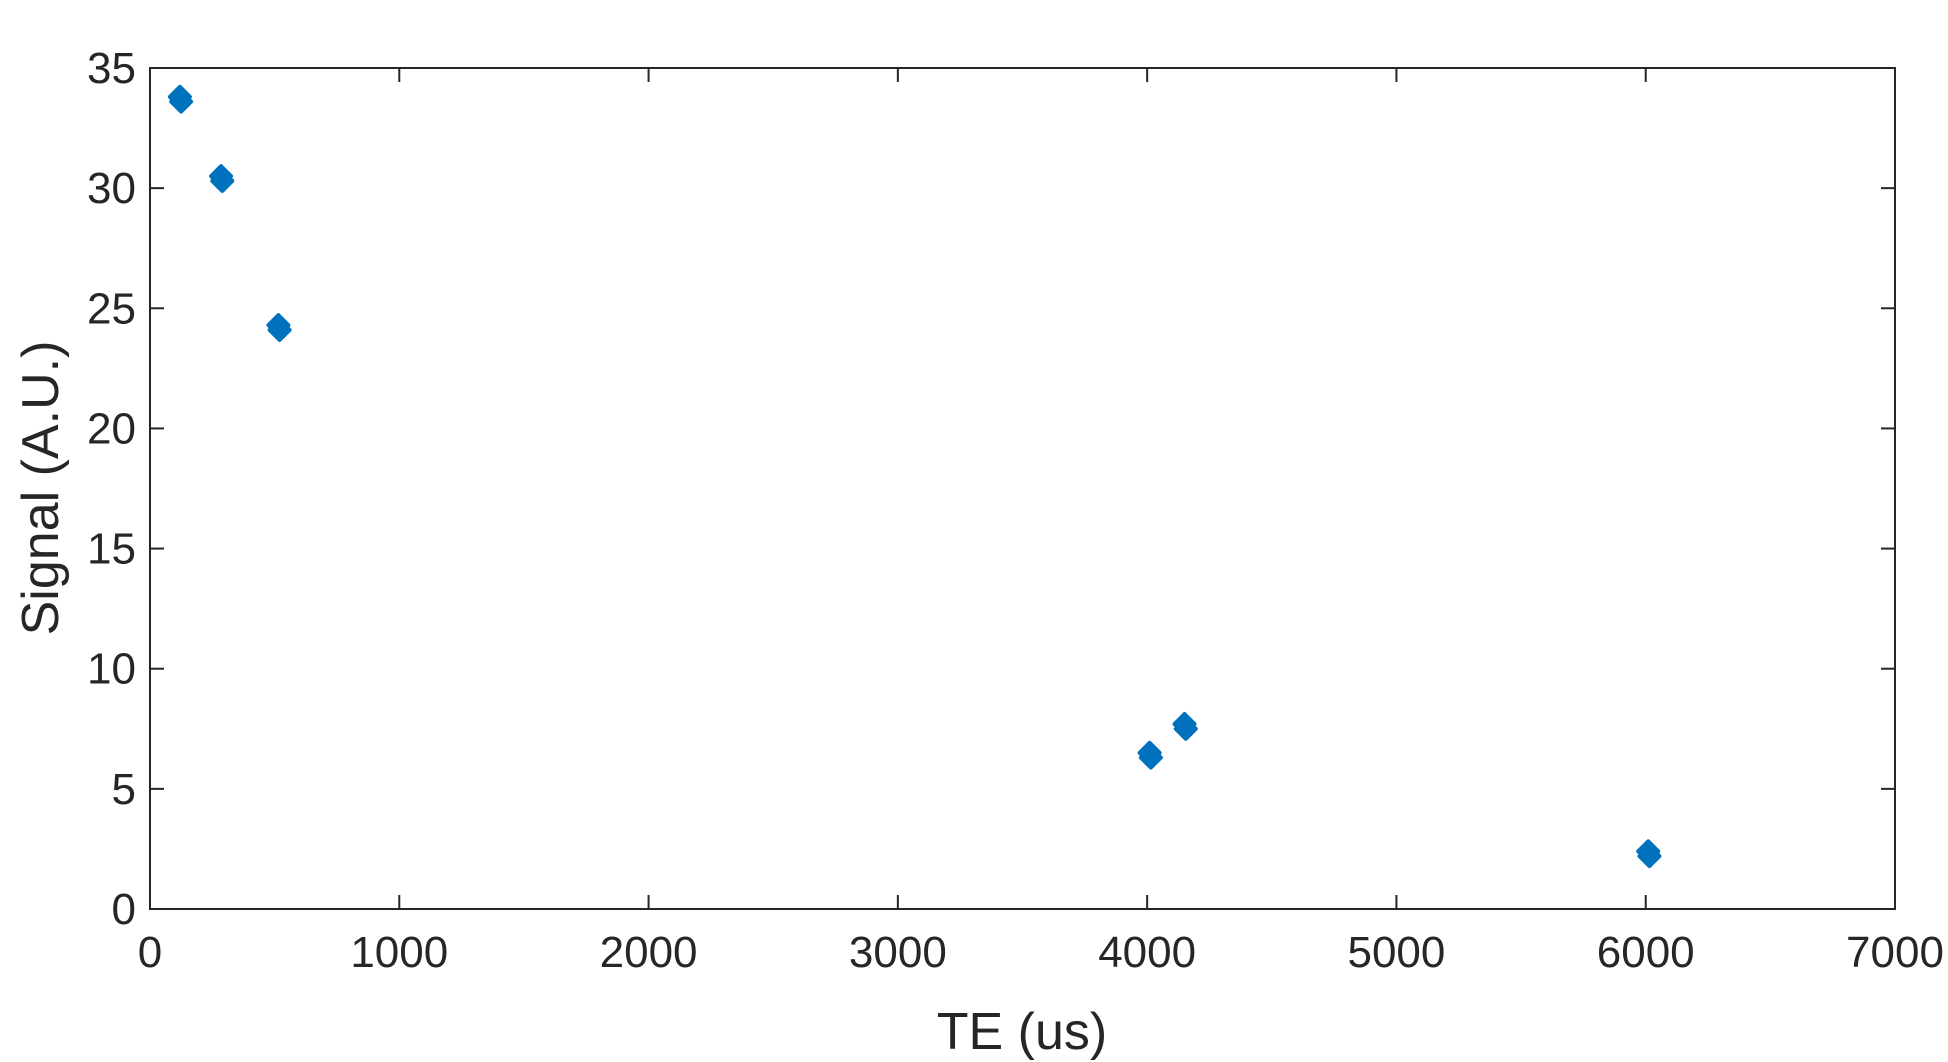 This screenshot has height=1062, width=1948. Describe the element at coordinates (1022, 1032) in the screenshot. I see `x-axis-label: TE (us)` at that location.